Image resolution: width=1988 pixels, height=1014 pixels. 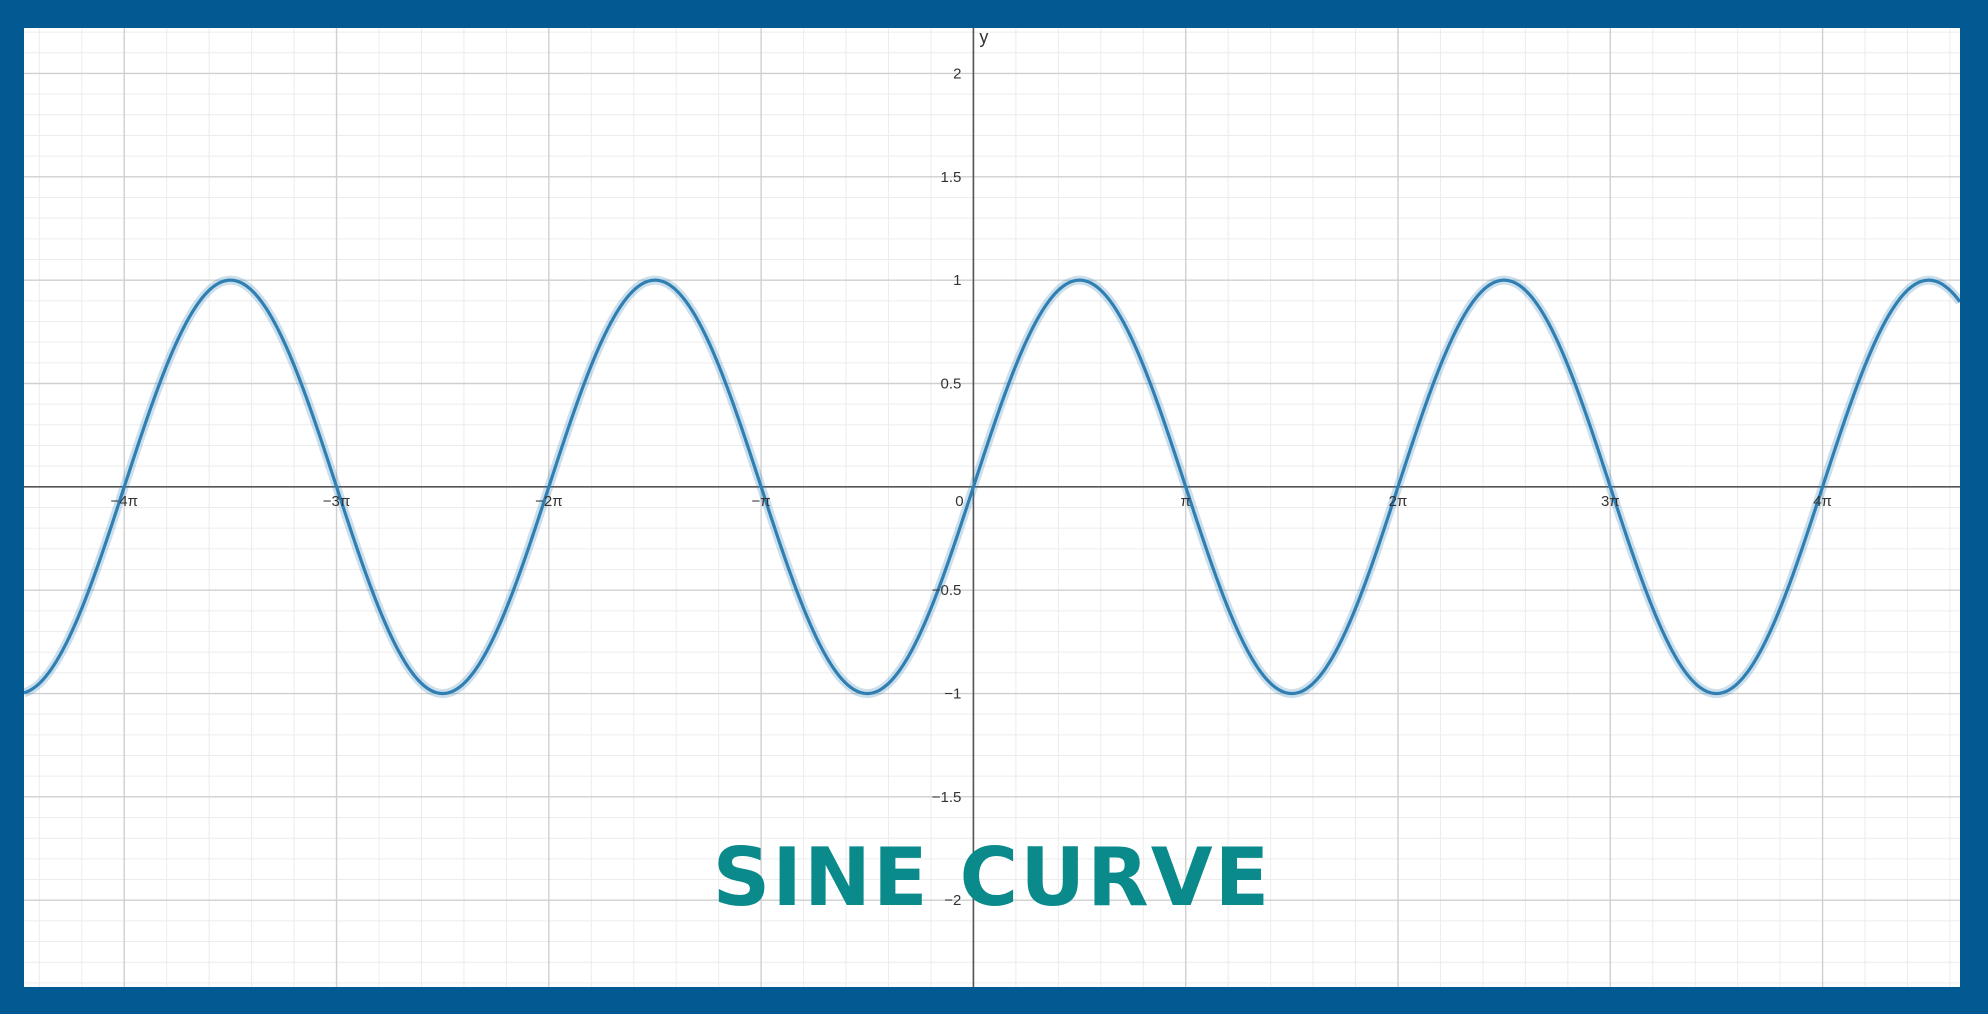 What do you see at coordinates (952, 900) in the screenshot?
I see `y-tick-label: −2` at bounding box center [952, 900].